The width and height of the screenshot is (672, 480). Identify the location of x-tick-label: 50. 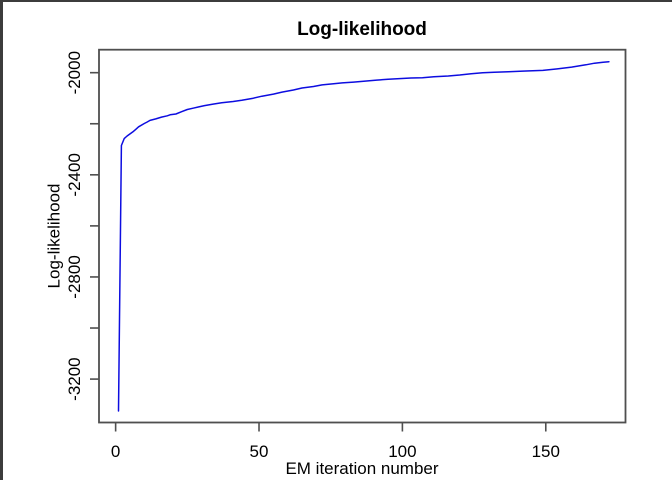
(259, 451).